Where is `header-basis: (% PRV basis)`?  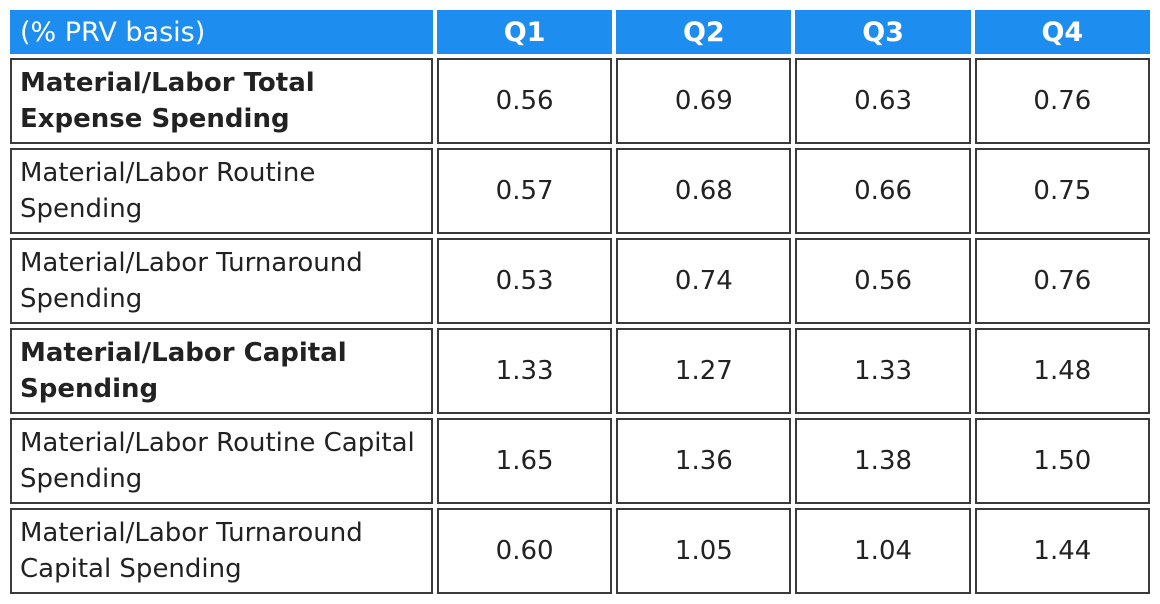
header-basis: (% PRV basis) is located at coordinates (221, 32).